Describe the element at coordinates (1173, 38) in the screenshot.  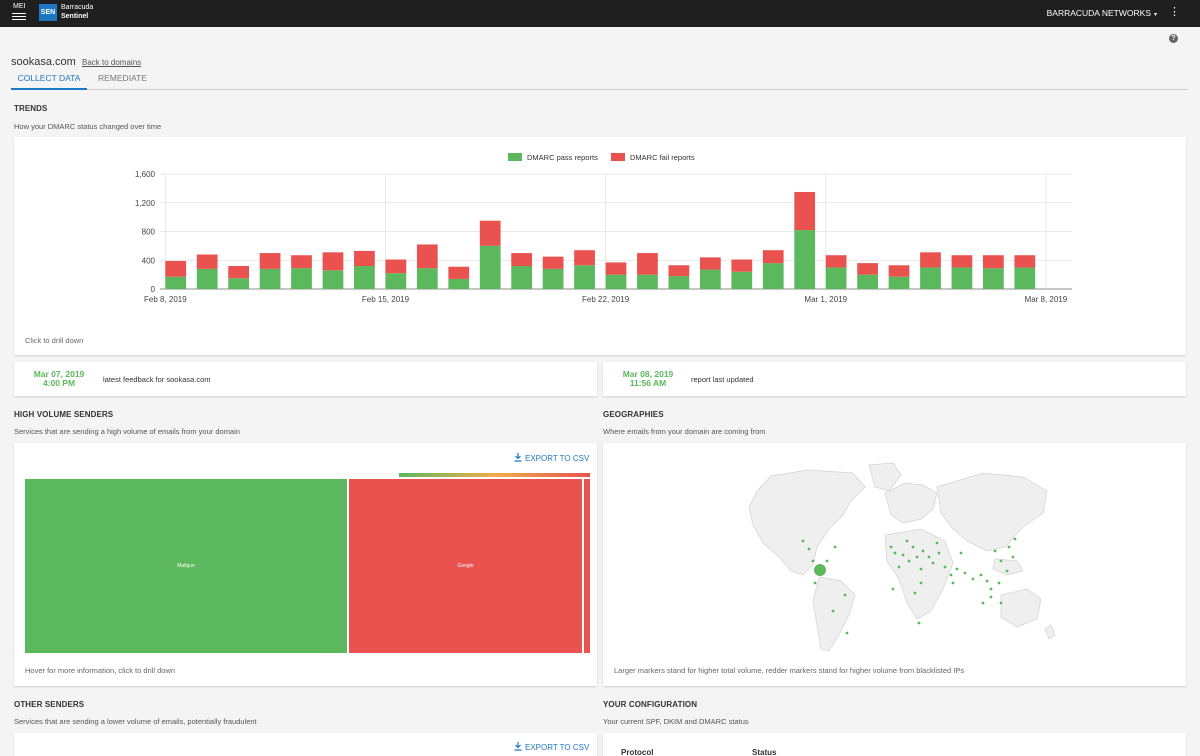
I see `help-icon: ?` at that location.